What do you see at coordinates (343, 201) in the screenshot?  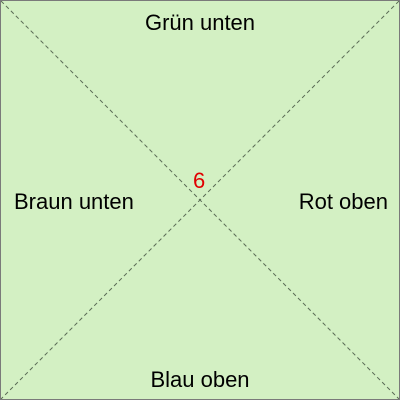 I see `label-right: Rot oben` at bounding box center [343, 201].